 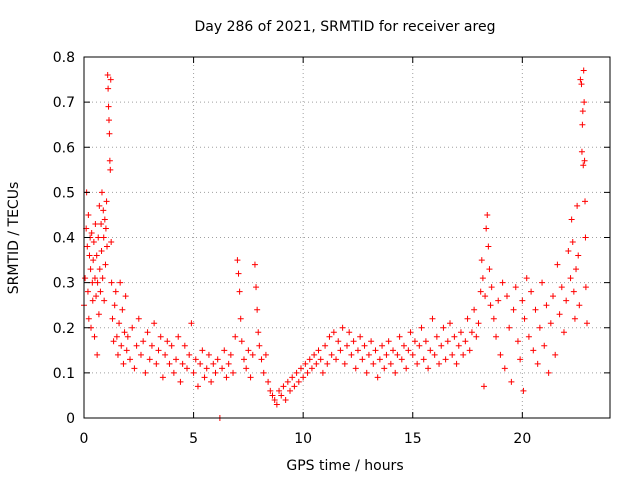 I want to click on y-tick-label: 0.6, so click(x=64, y=148).